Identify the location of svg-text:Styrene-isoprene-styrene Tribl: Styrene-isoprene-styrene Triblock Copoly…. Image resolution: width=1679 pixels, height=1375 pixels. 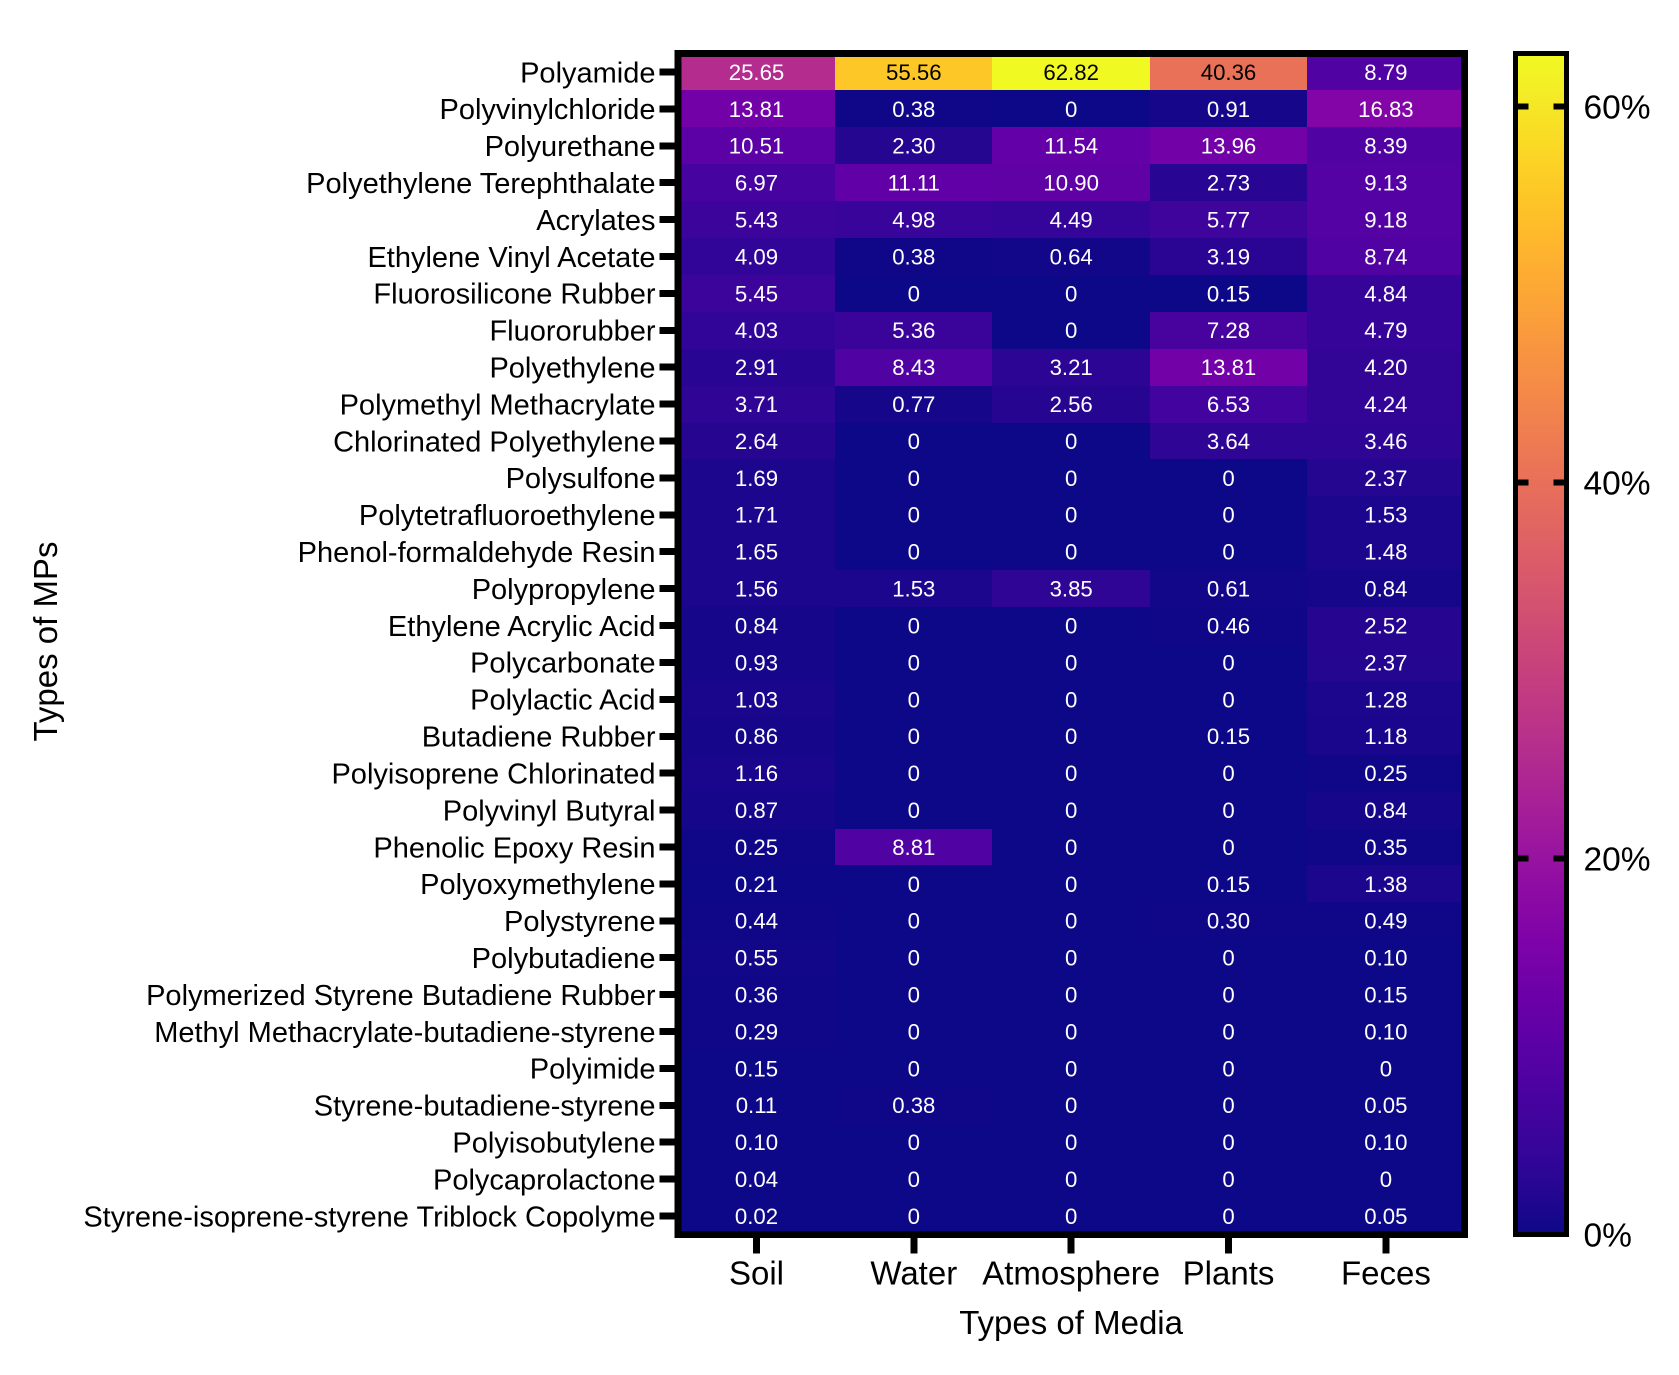
(369, 1217).